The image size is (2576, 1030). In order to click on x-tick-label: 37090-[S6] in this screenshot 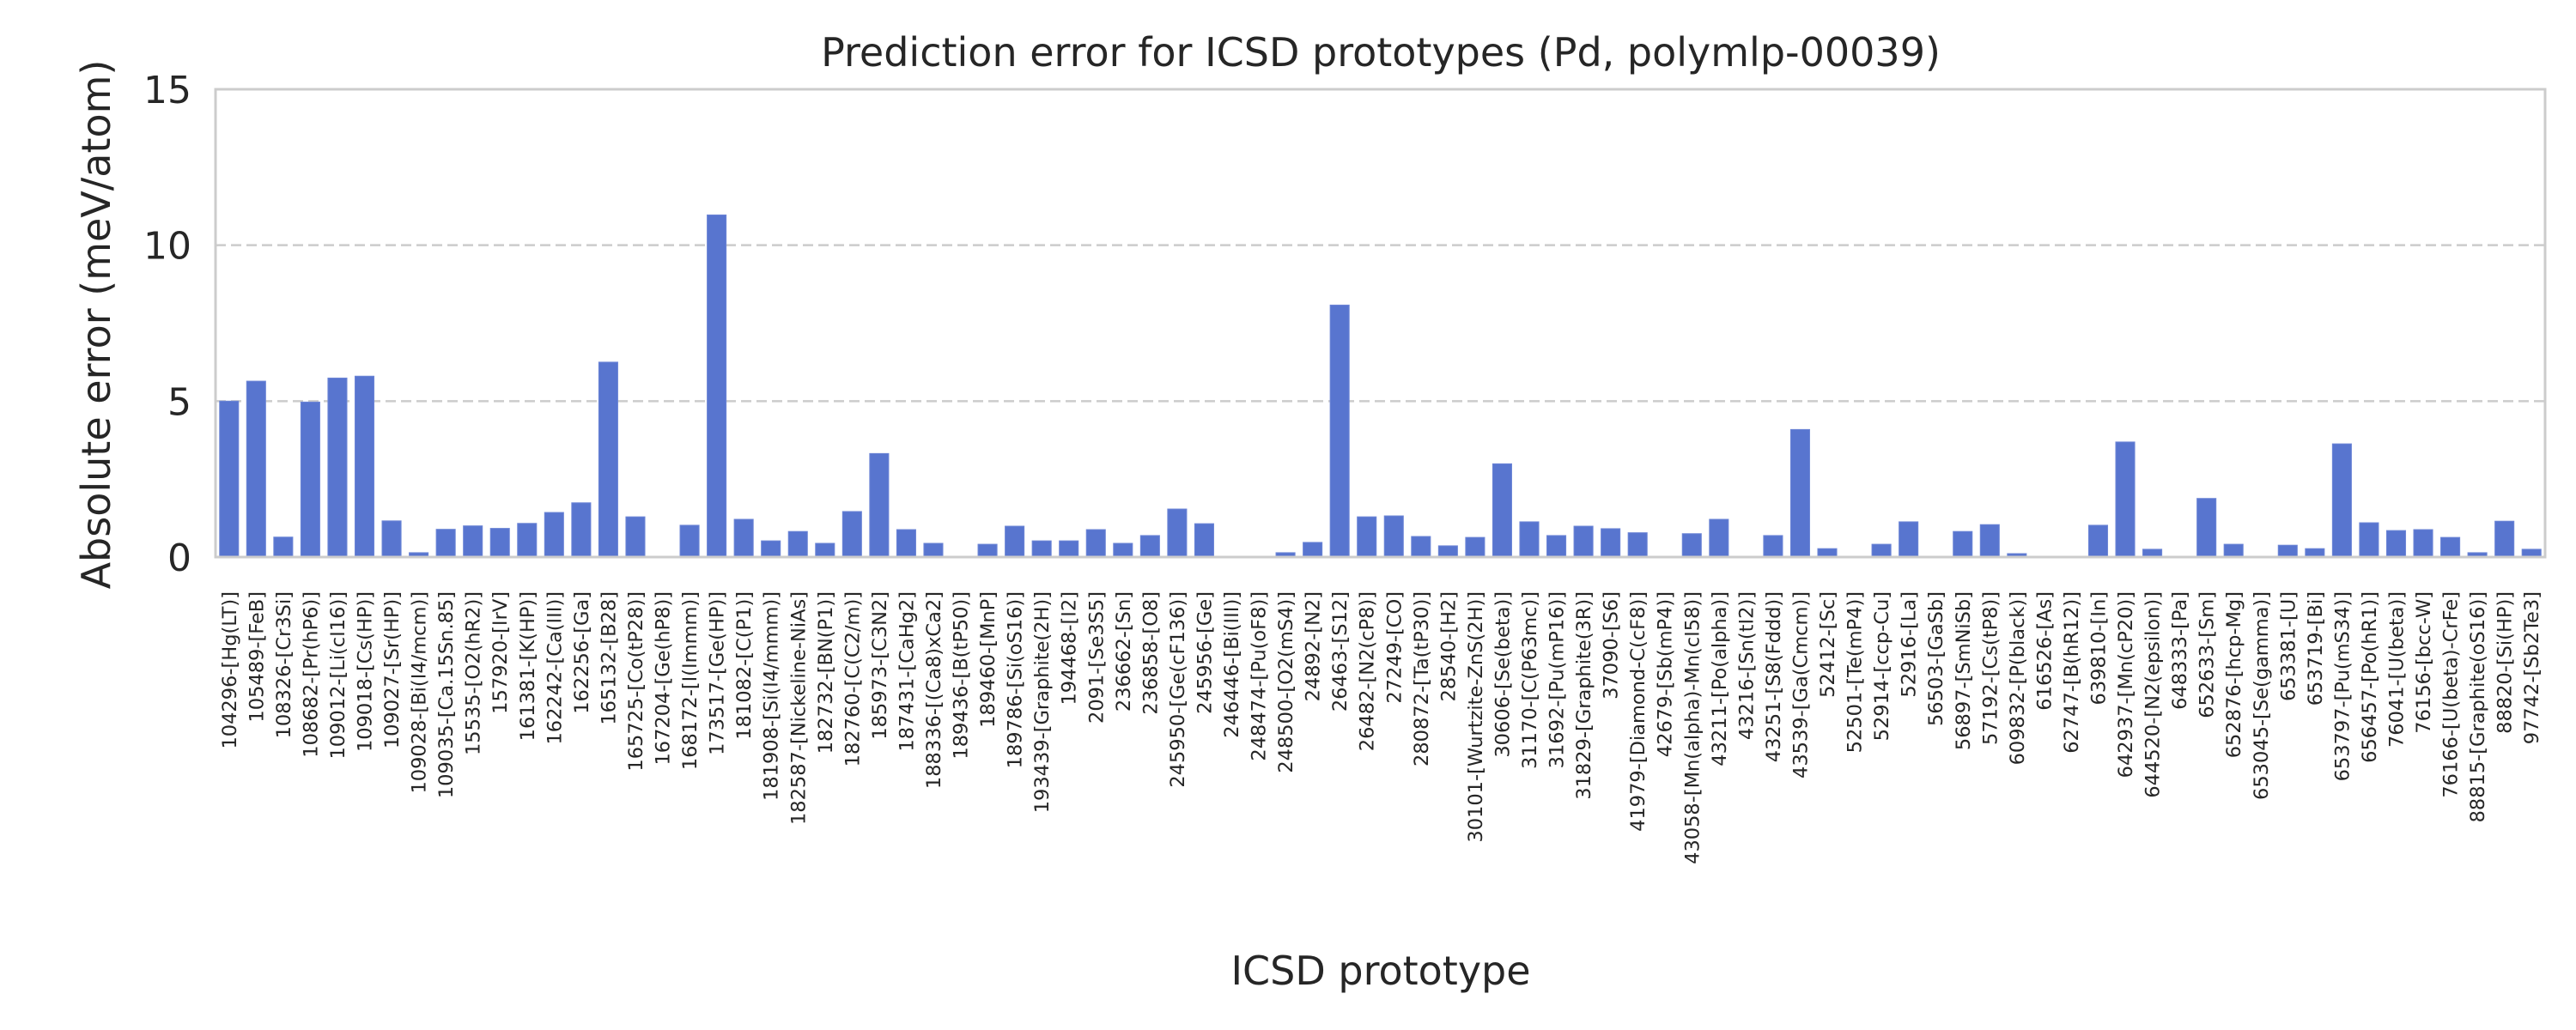, I will do `click(1612, 645)`.